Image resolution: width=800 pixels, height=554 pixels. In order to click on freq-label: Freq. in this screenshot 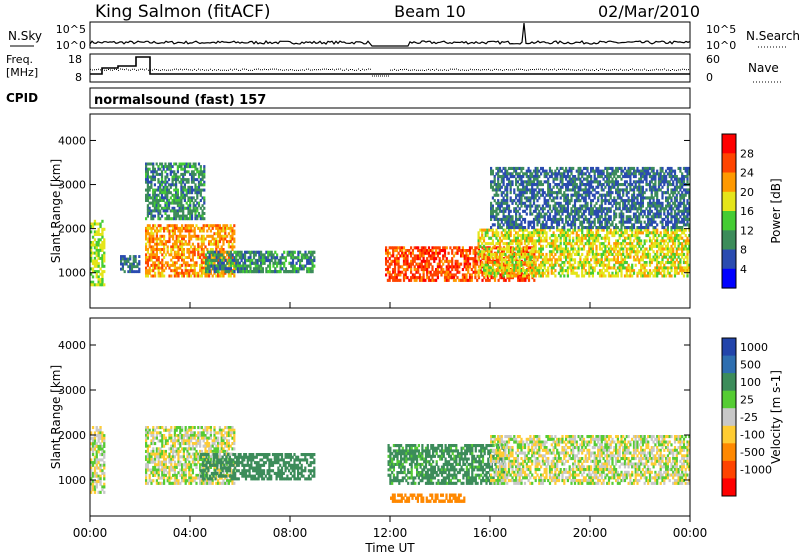, I will do `click(19, 59)`.